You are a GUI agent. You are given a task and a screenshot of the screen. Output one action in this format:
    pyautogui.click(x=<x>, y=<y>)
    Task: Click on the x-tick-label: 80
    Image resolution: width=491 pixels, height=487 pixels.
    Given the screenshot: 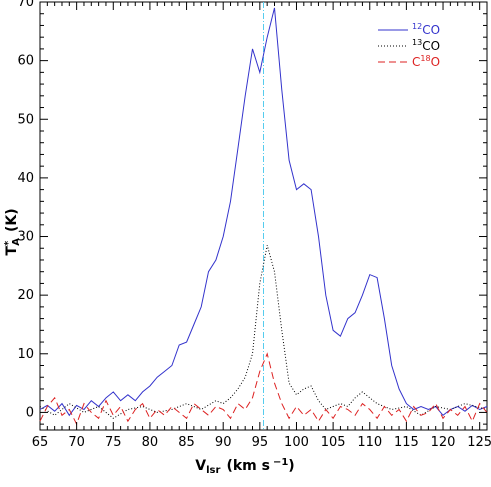 What is the action you would take?
    pyautogui.click(x=150, y=442)
    